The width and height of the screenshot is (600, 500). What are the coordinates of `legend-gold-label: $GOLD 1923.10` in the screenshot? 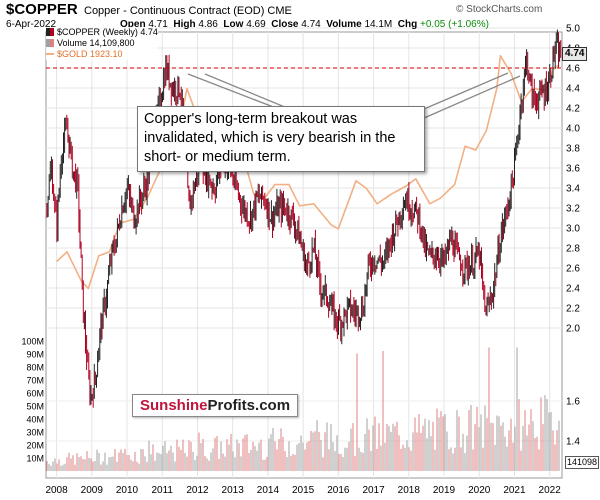 It's located at (90, 54).